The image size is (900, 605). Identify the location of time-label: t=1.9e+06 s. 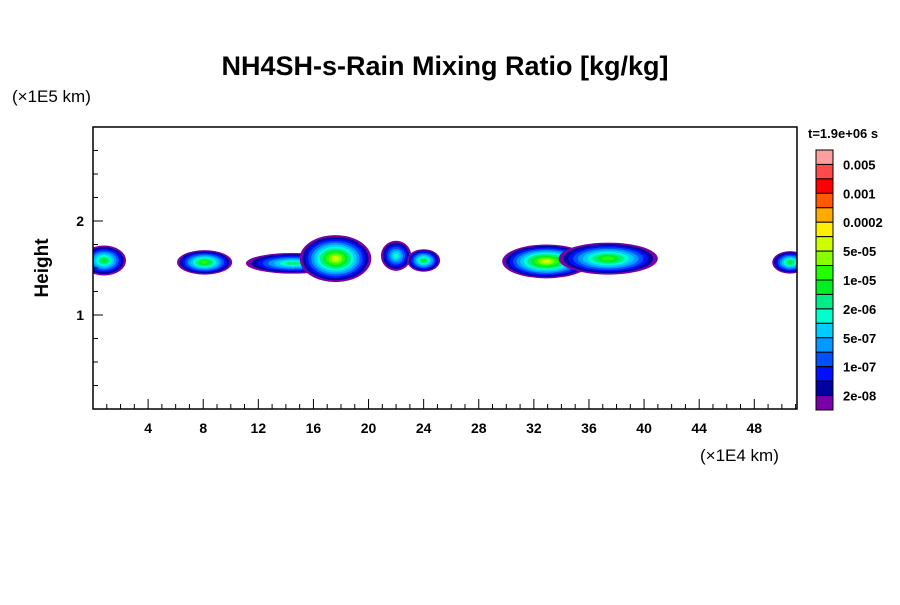
(843, 133).